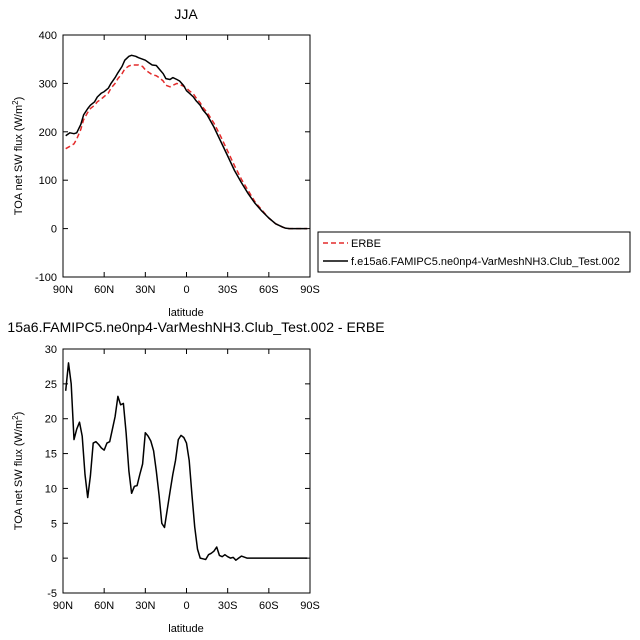  I want to click on top-y-axis-label-main: TOA net SW flux (W/m, so click(19, 160).